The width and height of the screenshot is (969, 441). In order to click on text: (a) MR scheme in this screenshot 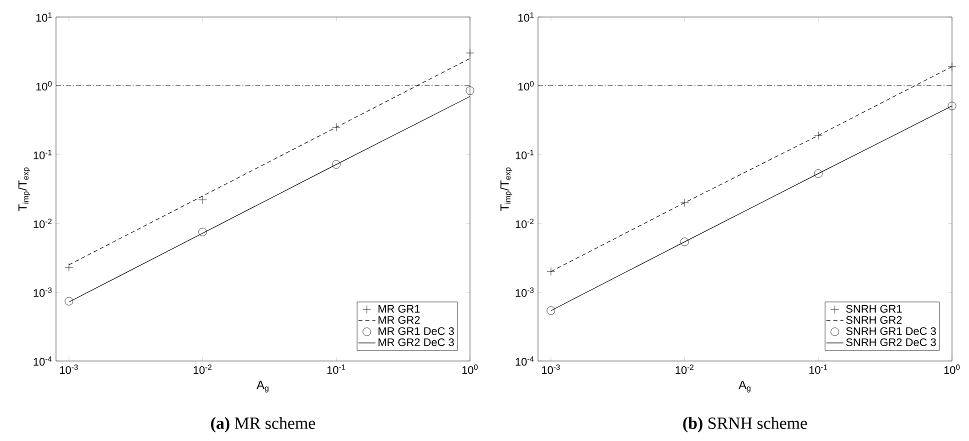, I will do `click(263, 424)`.